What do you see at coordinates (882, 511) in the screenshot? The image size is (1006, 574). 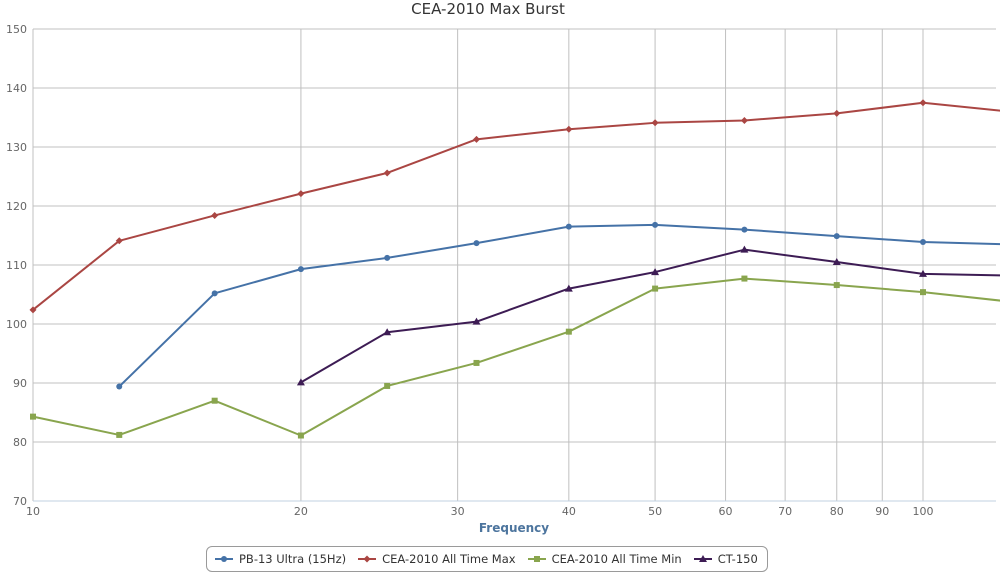 I see `x-tick-label: 90` at bounding box center [882, 511].